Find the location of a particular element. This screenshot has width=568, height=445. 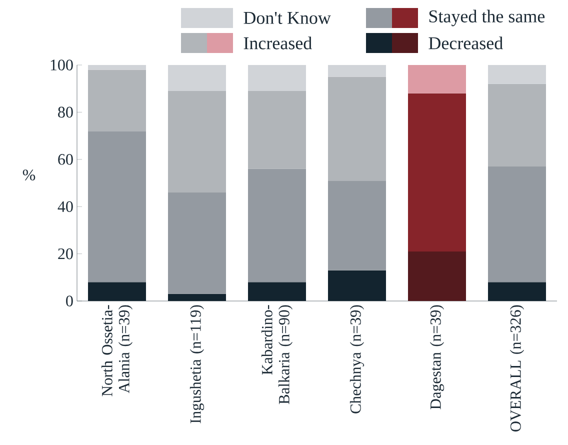

y-tick-label: 0 is located at coordinates (69, 301).